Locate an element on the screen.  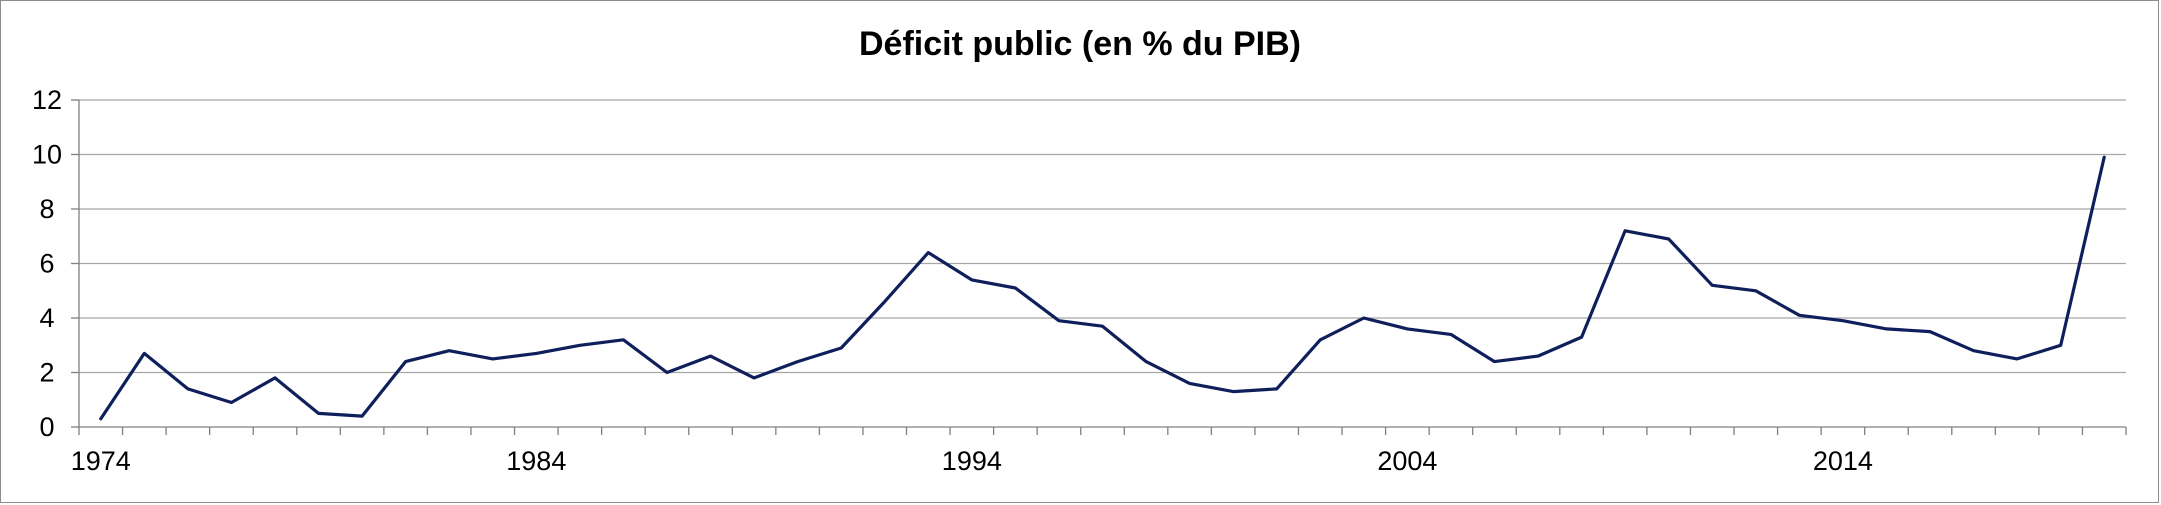
y-tick-label: 8 is located at coordinates (46, 209).